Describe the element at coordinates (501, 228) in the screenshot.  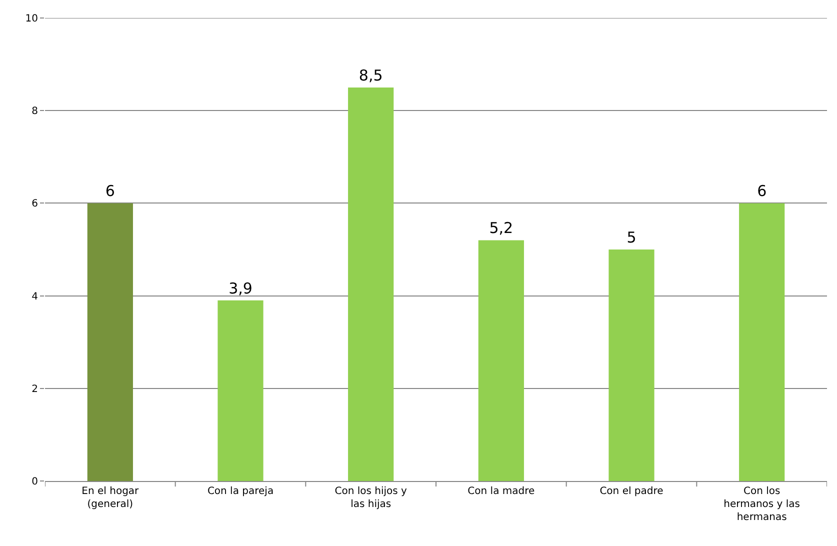
I see `data-label: 5,2` at that location.